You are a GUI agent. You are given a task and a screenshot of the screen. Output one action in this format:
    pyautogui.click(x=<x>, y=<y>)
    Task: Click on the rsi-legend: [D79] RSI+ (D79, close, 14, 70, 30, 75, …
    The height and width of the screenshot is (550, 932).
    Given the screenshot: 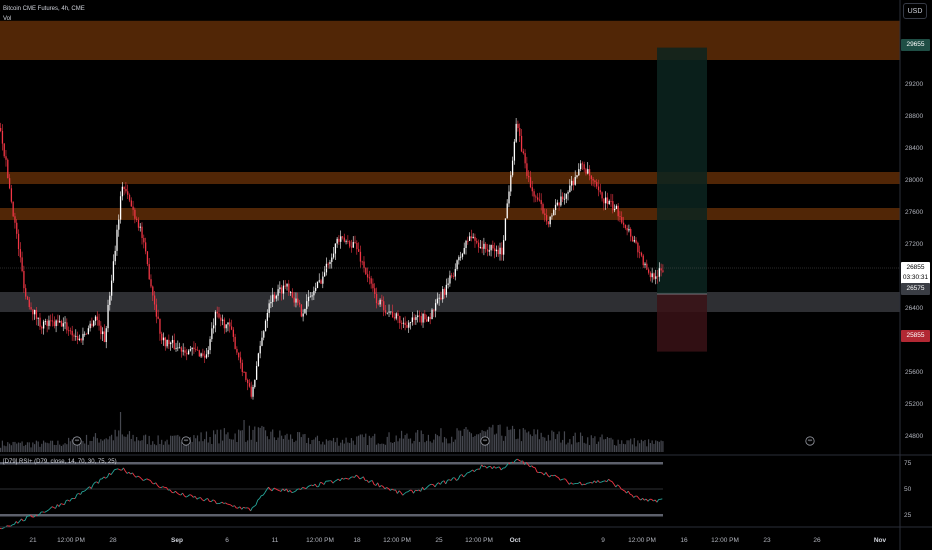 What is the action you would take?
    pyautogui.click(x=60, y=462)
    